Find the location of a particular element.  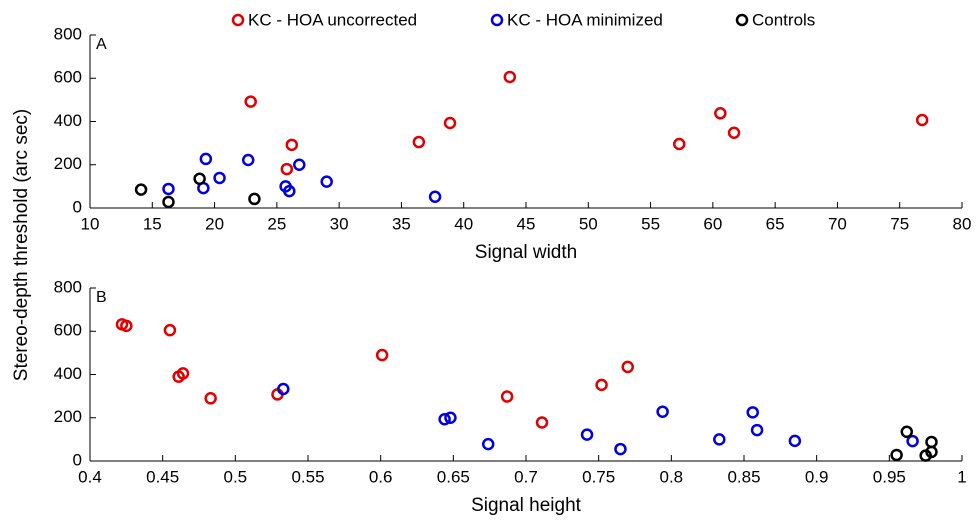

legend-label: KC - HOA uncorrected is located at coordinates (332, 19).